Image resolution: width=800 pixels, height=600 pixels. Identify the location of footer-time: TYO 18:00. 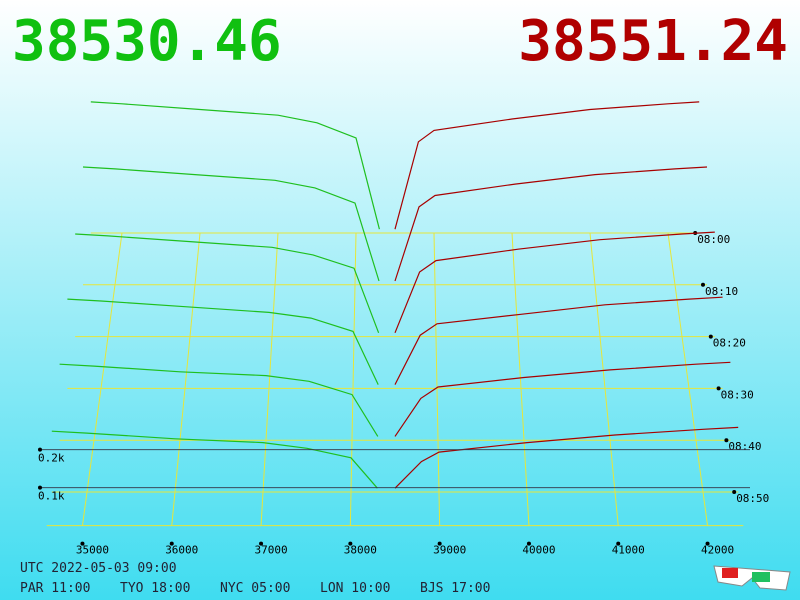
(155, 588).